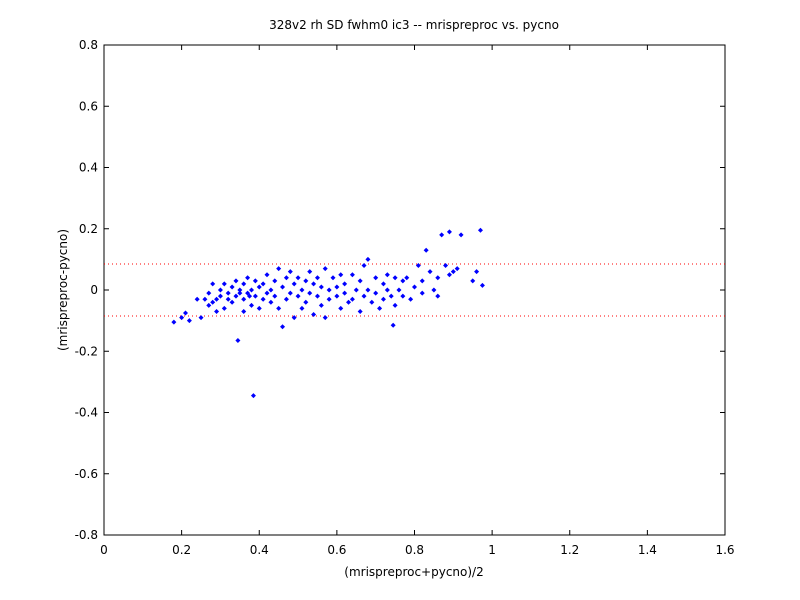 This screenshot has height=600, width=800. I want to click on x-tick-label: 0.6, so click(336, 550).